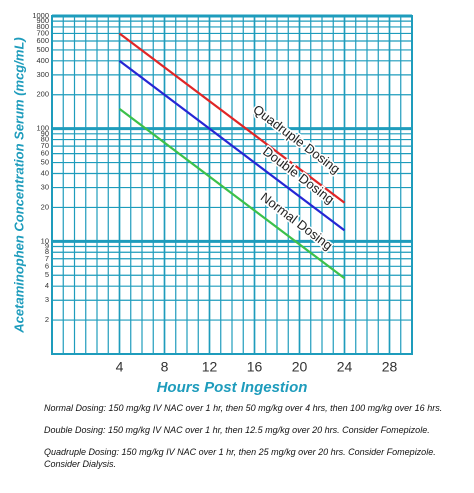  Describe the element at coordinates (47, 285) in the screenshot. I see `y-tick-label: 4` at that location.